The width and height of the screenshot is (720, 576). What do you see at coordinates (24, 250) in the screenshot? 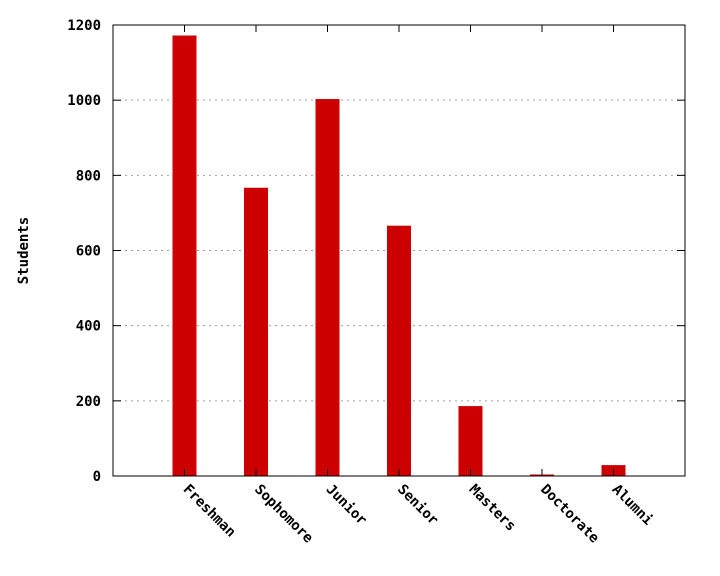
I see `y-axis-title: Students` at bounding box center [24, 250].